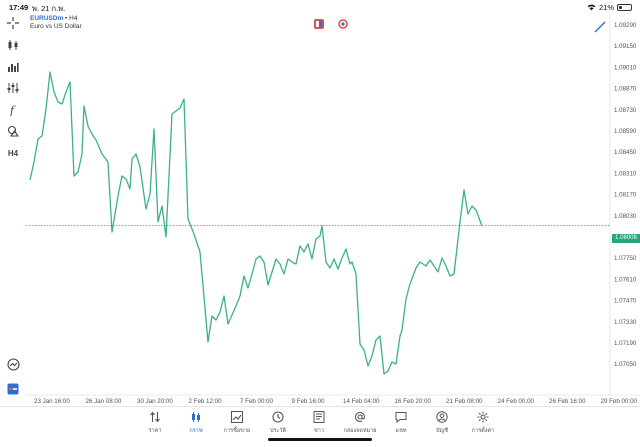 The height and width of the screenshot is (447, 640). I want to click on trade-chart-icon, so click(237, 417).